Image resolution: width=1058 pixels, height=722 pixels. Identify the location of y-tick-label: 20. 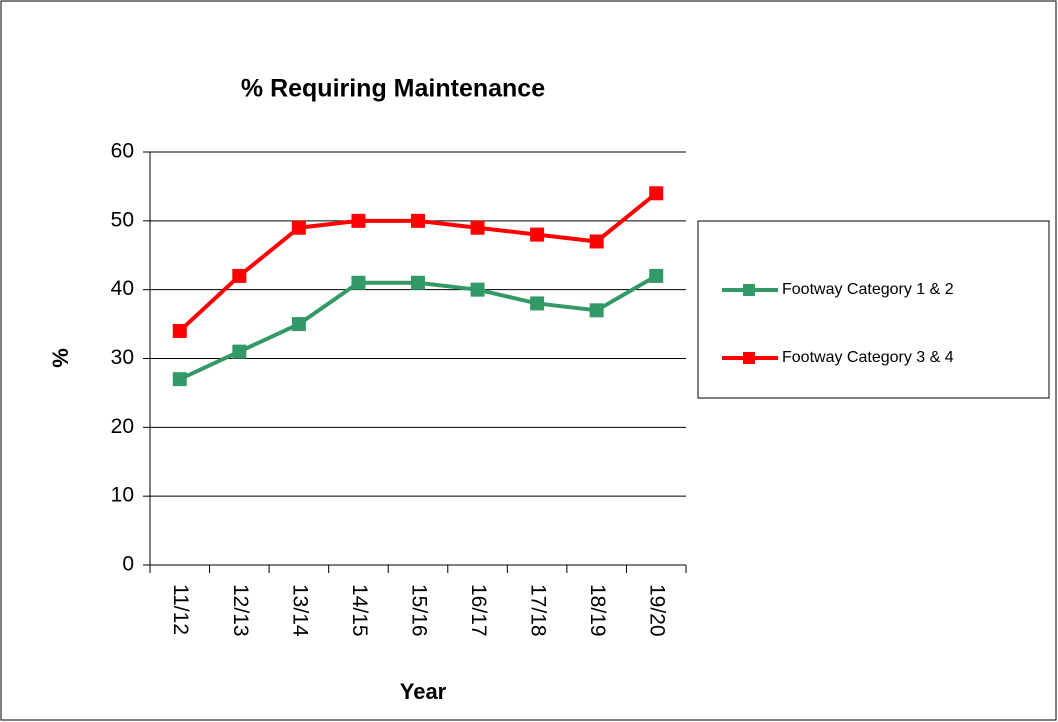
(122, 426).